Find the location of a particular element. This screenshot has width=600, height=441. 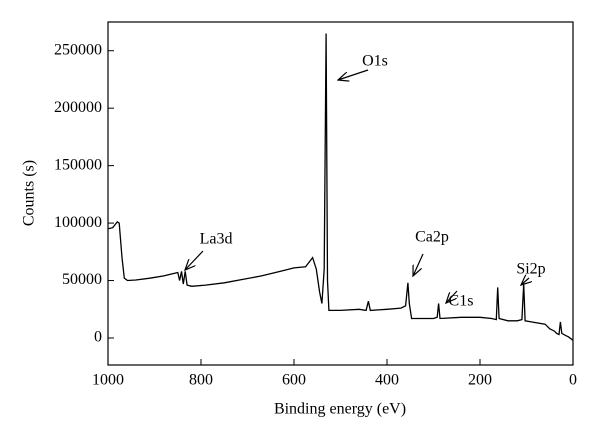

x-tick-label: 1000 is located at coordinates (108, 380).